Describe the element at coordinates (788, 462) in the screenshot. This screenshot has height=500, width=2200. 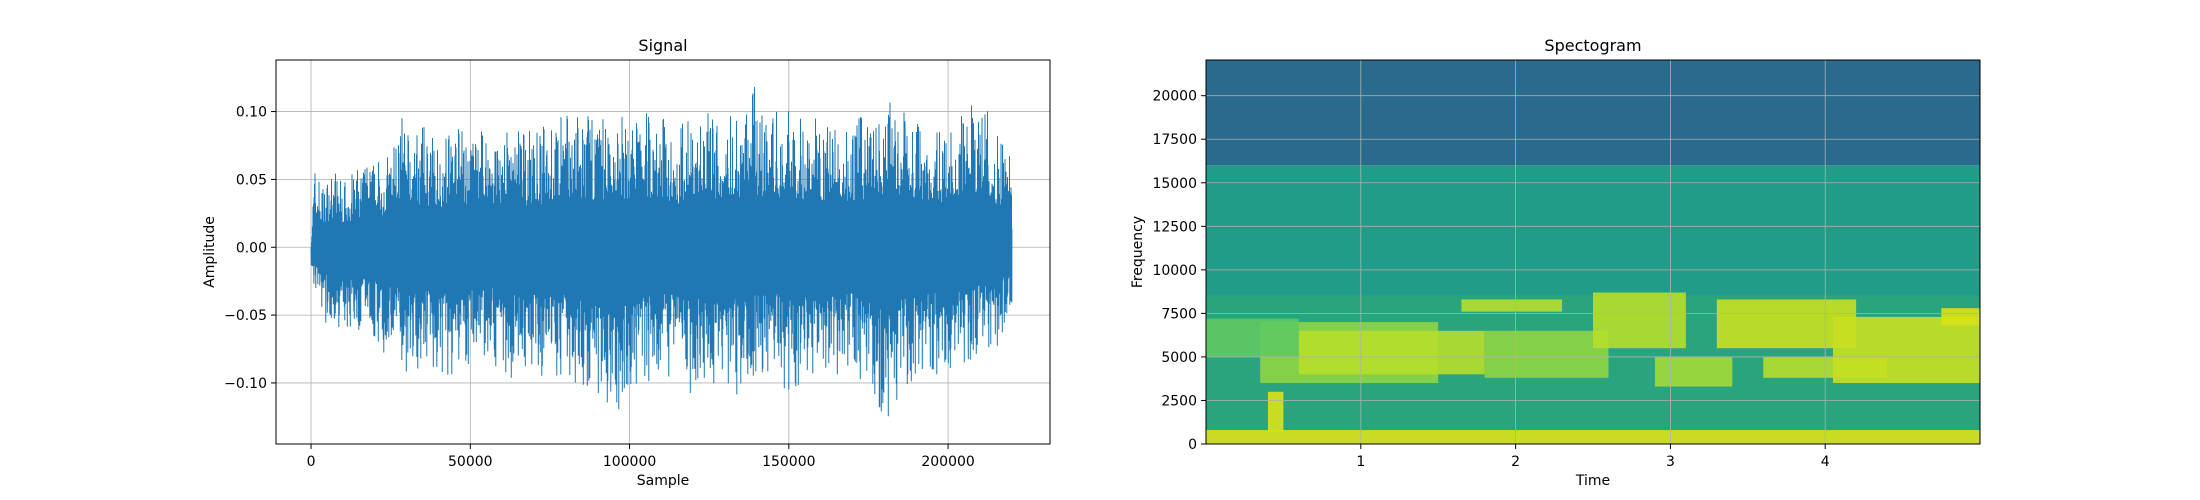
I see `signal-x-tick-label: 150000` at that location.